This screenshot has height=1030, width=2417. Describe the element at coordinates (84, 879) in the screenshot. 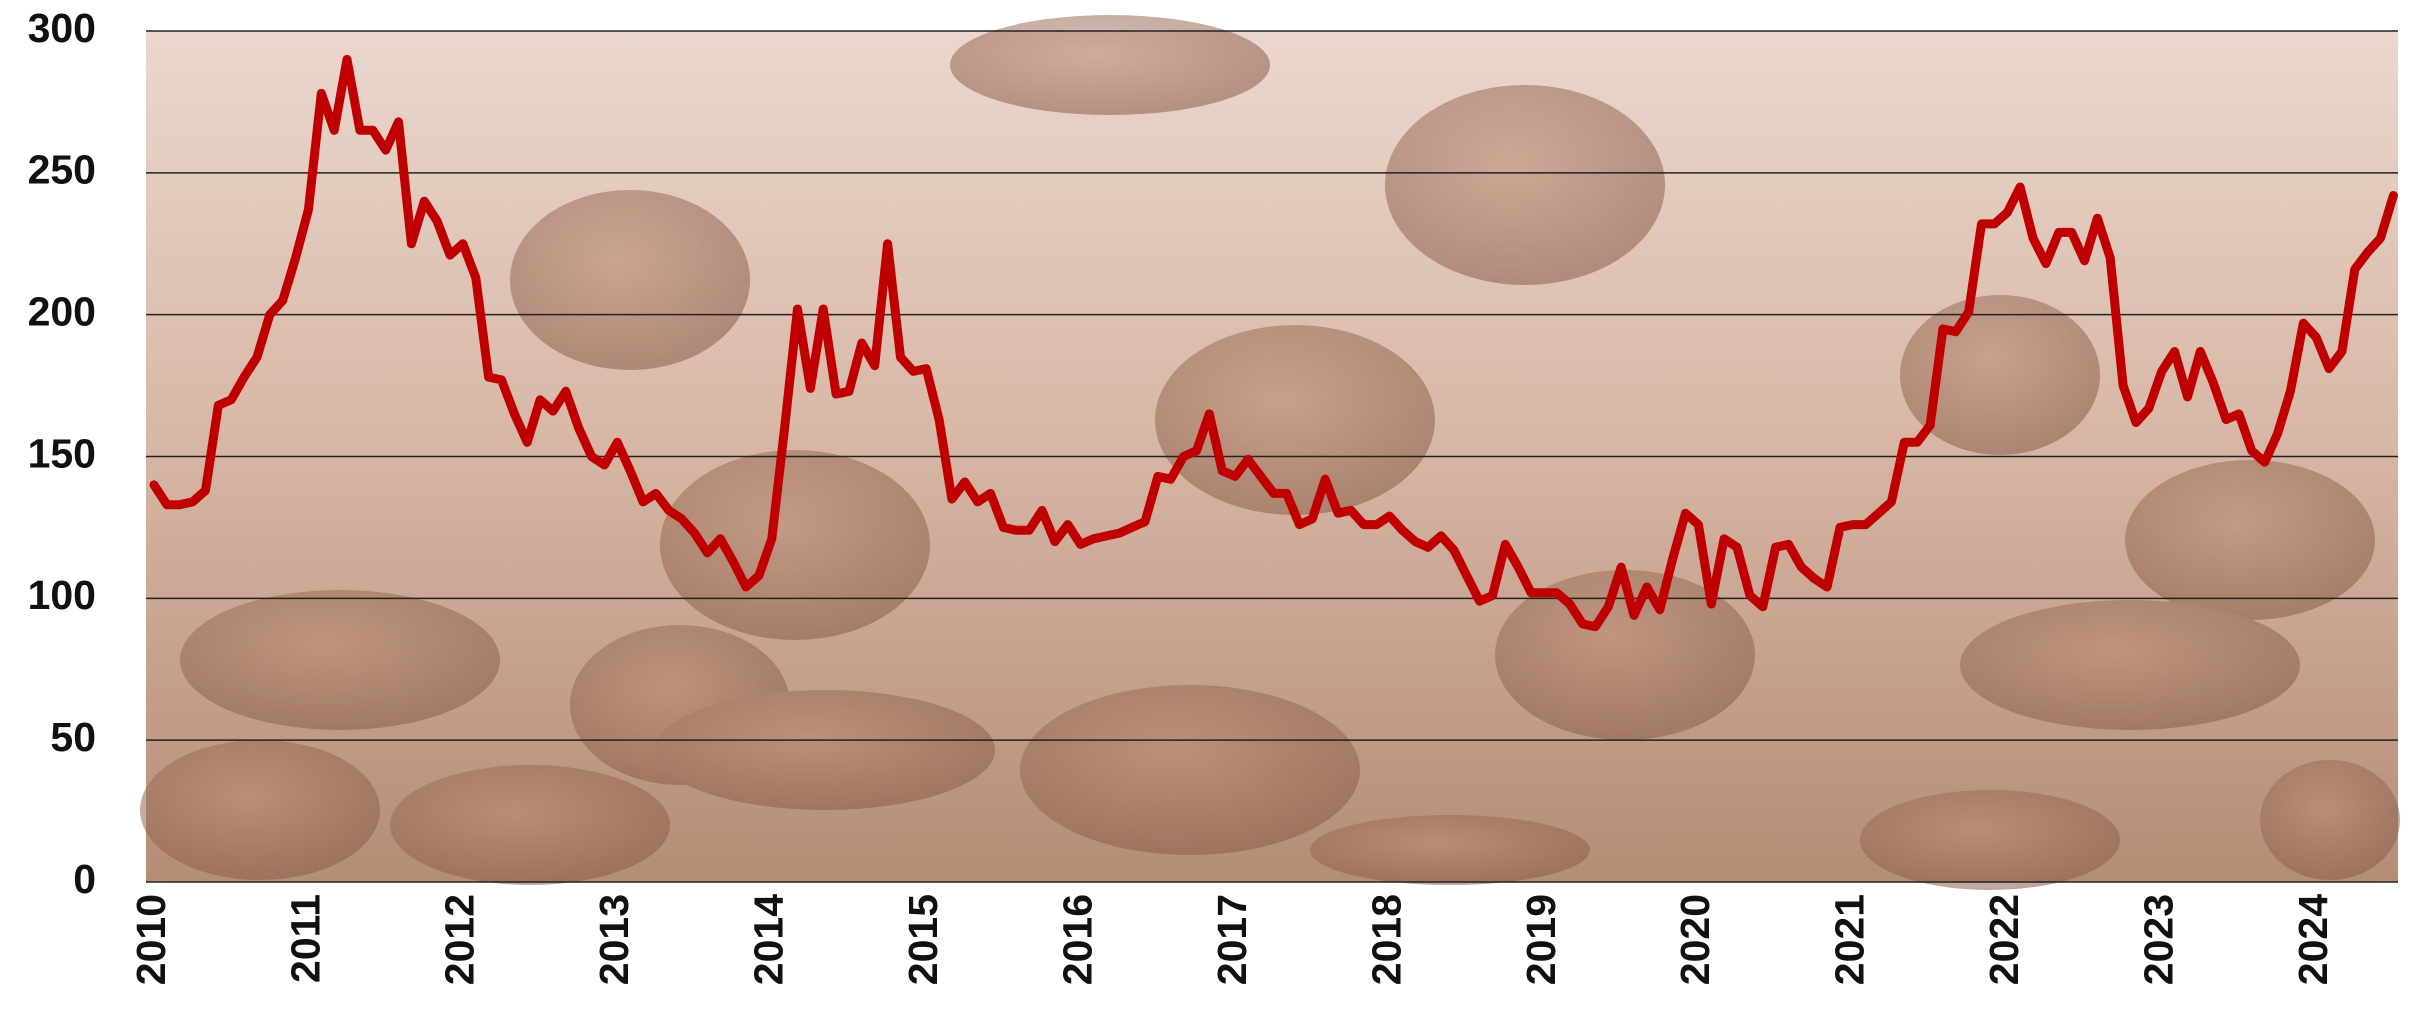

I see `y-tick-label: 0` at that location.